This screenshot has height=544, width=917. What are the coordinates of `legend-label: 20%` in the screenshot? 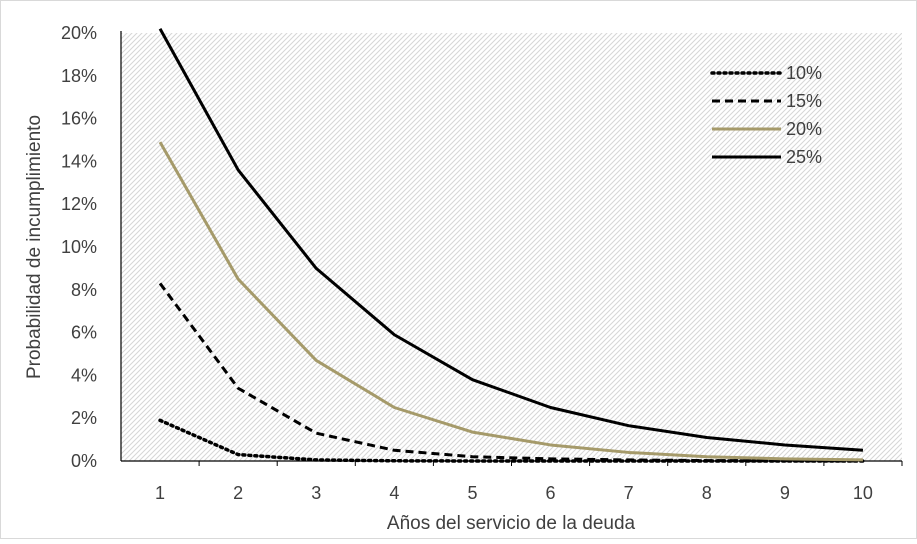 It's located at (804, 129).